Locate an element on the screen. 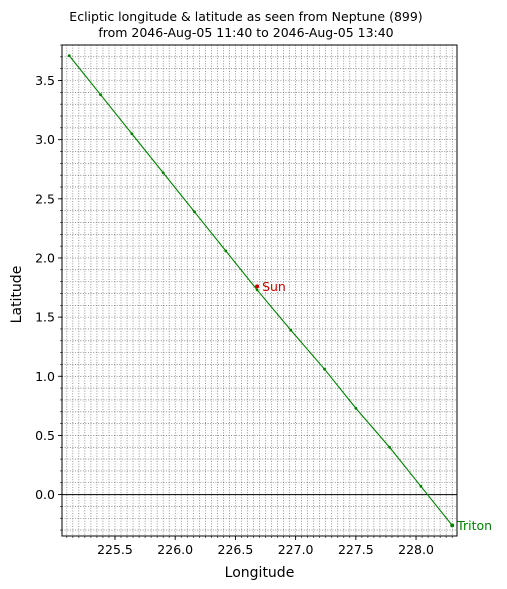 The width and height of the screenshot is (507, 589). x-axis-label: Longitude is located at coordinates (260, 573).